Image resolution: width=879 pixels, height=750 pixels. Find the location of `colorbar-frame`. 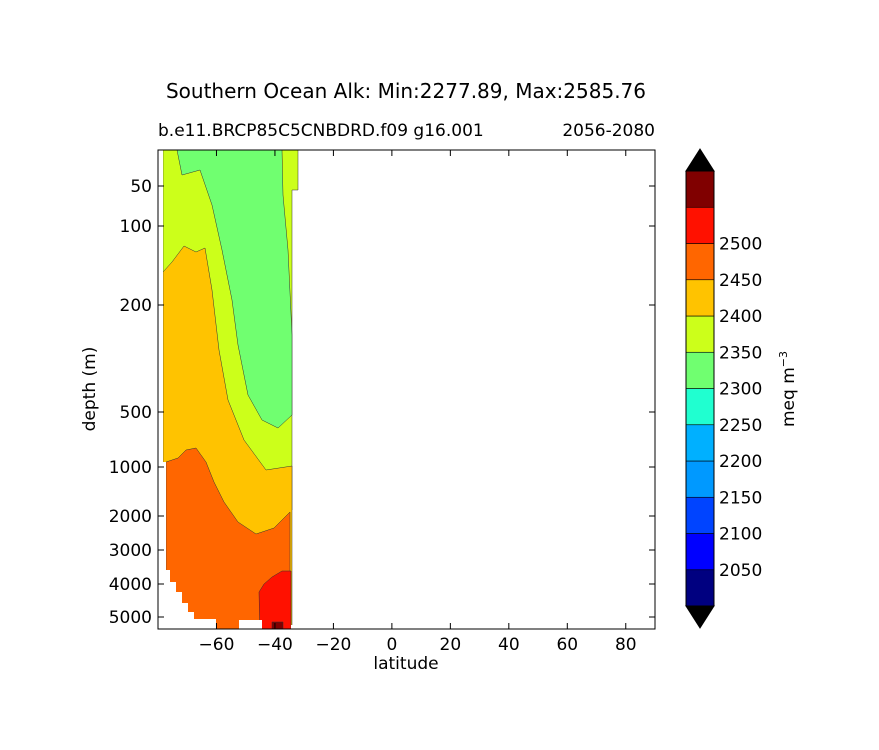

colorbar-frame is located at coordinates (700, 388).